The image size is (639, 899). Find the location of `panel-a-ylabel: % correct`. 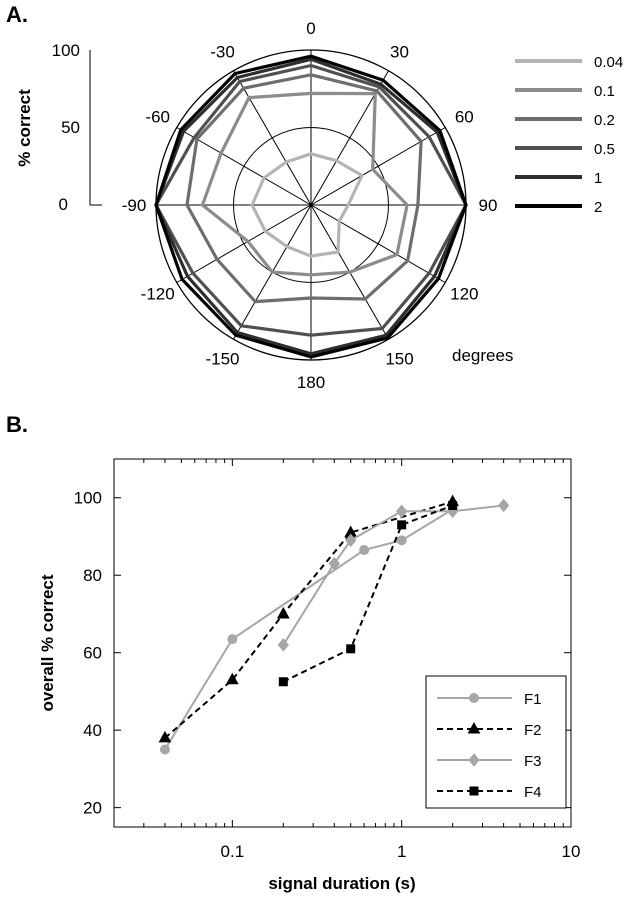

panel-a-ylabel: % correct is located at coordinates (24, 128).